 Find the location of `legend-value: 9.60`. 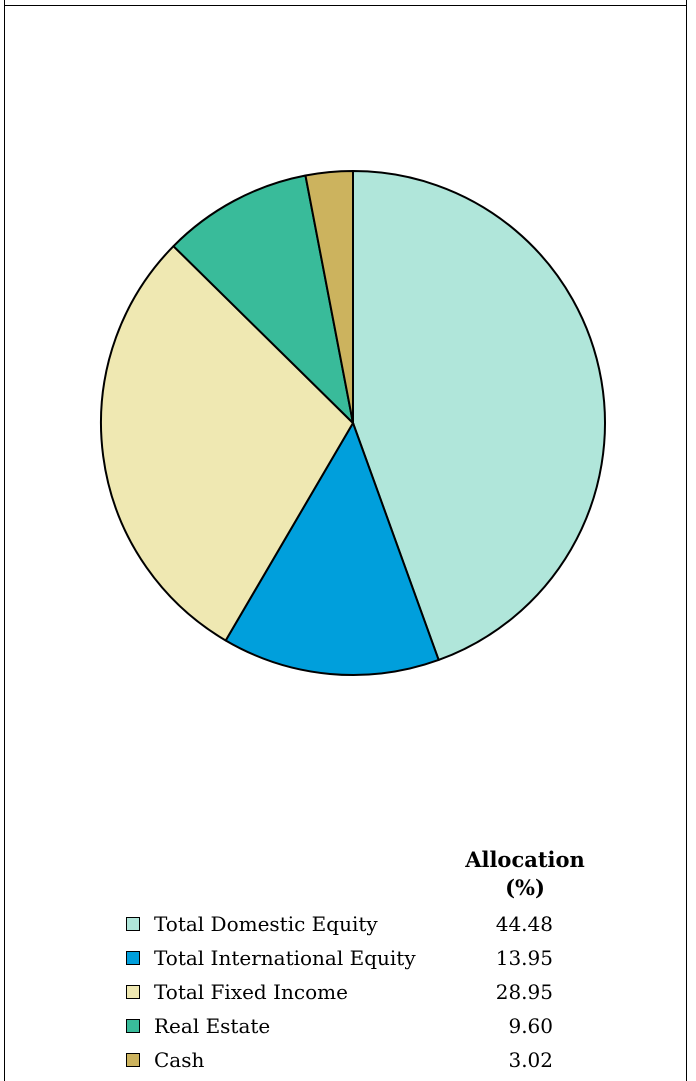

legend-value: 9.60 is located at coordinates (530, 1026).